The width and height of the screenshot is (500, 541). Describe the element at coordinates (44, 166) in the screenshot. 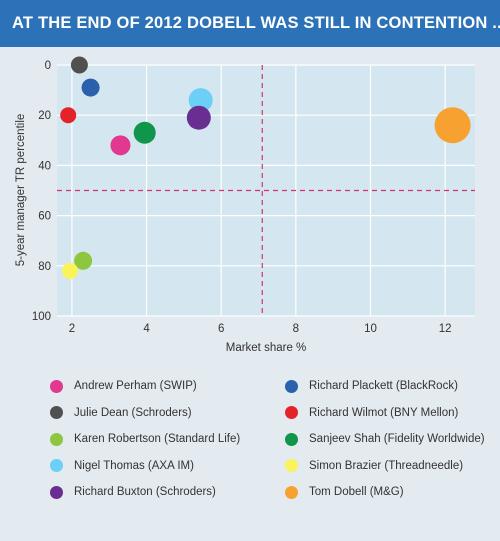

I see `y-tick-label: 40` at that location.